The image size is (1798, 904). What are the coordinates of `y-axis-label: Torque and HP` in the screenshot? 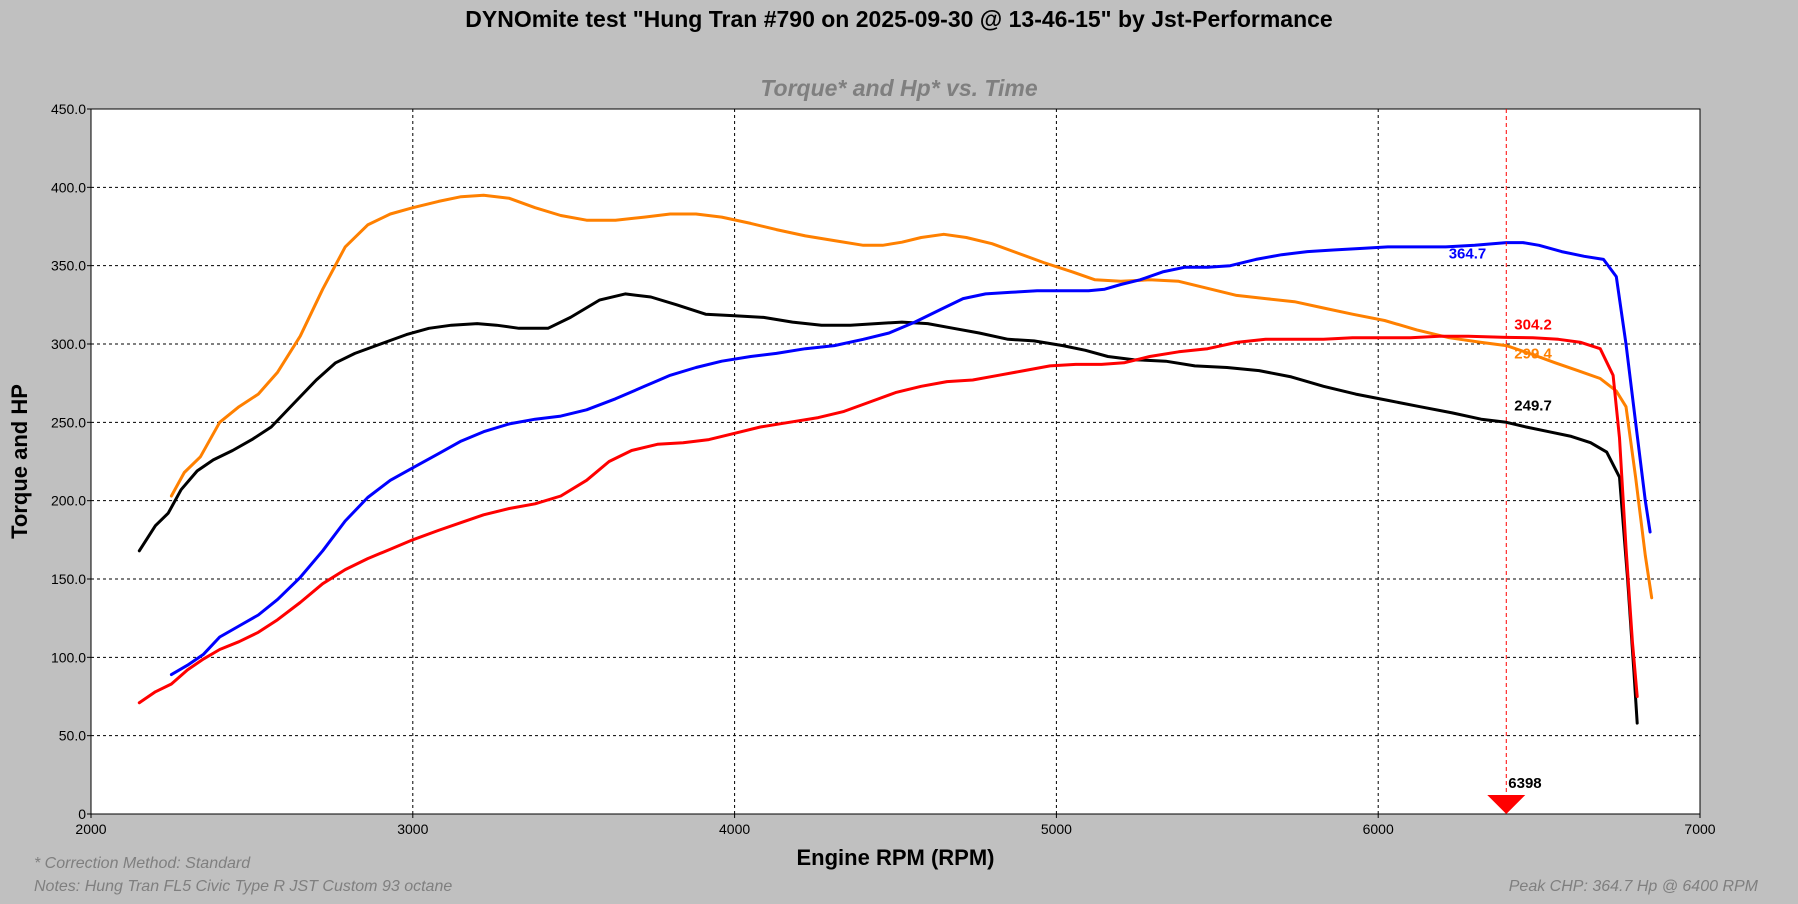 It's located at (19, 461).